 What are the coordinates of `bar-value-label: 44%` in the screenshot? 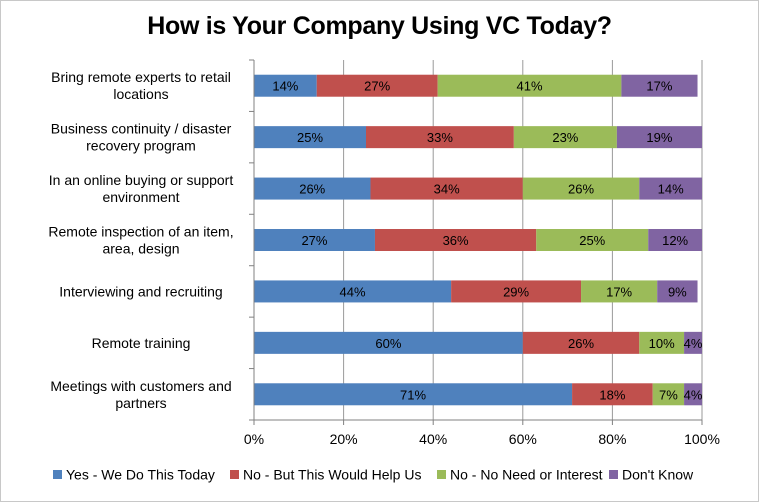 It's located at (353, 291).